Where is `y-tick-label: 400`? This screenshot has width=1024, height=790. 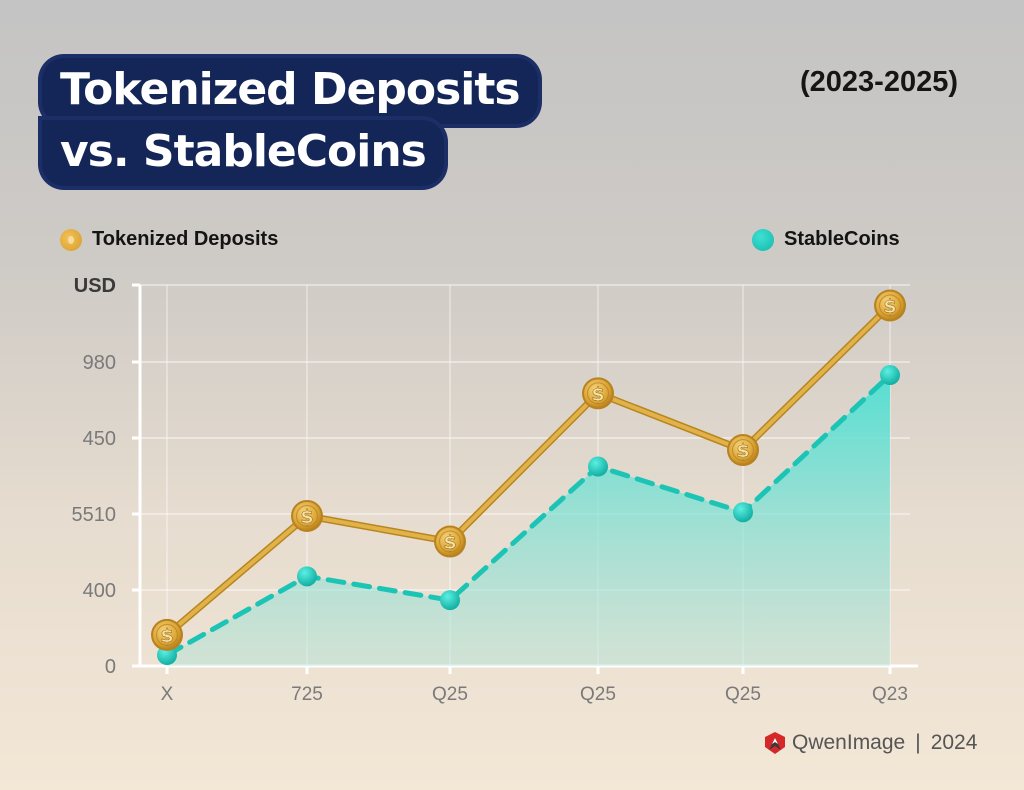
y-tick-label: 400 is located at coordinates (99, 591).